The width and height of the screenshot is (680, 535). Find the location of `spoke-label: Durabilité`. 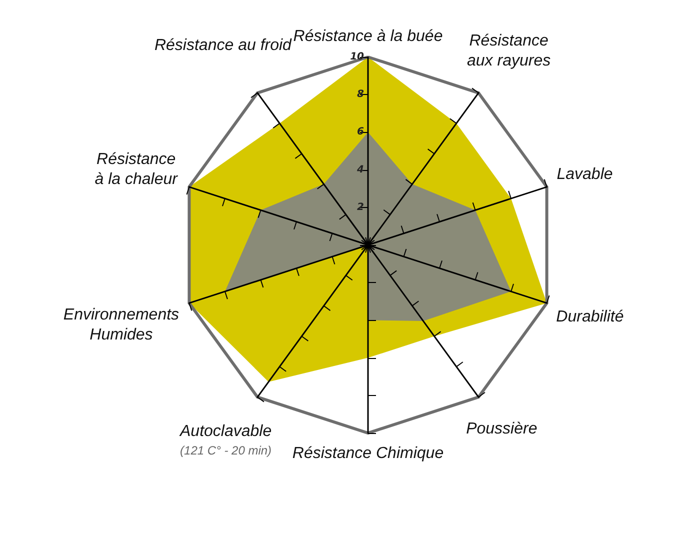

spoke-label: Durabilité is located at coordinates (590, 317).